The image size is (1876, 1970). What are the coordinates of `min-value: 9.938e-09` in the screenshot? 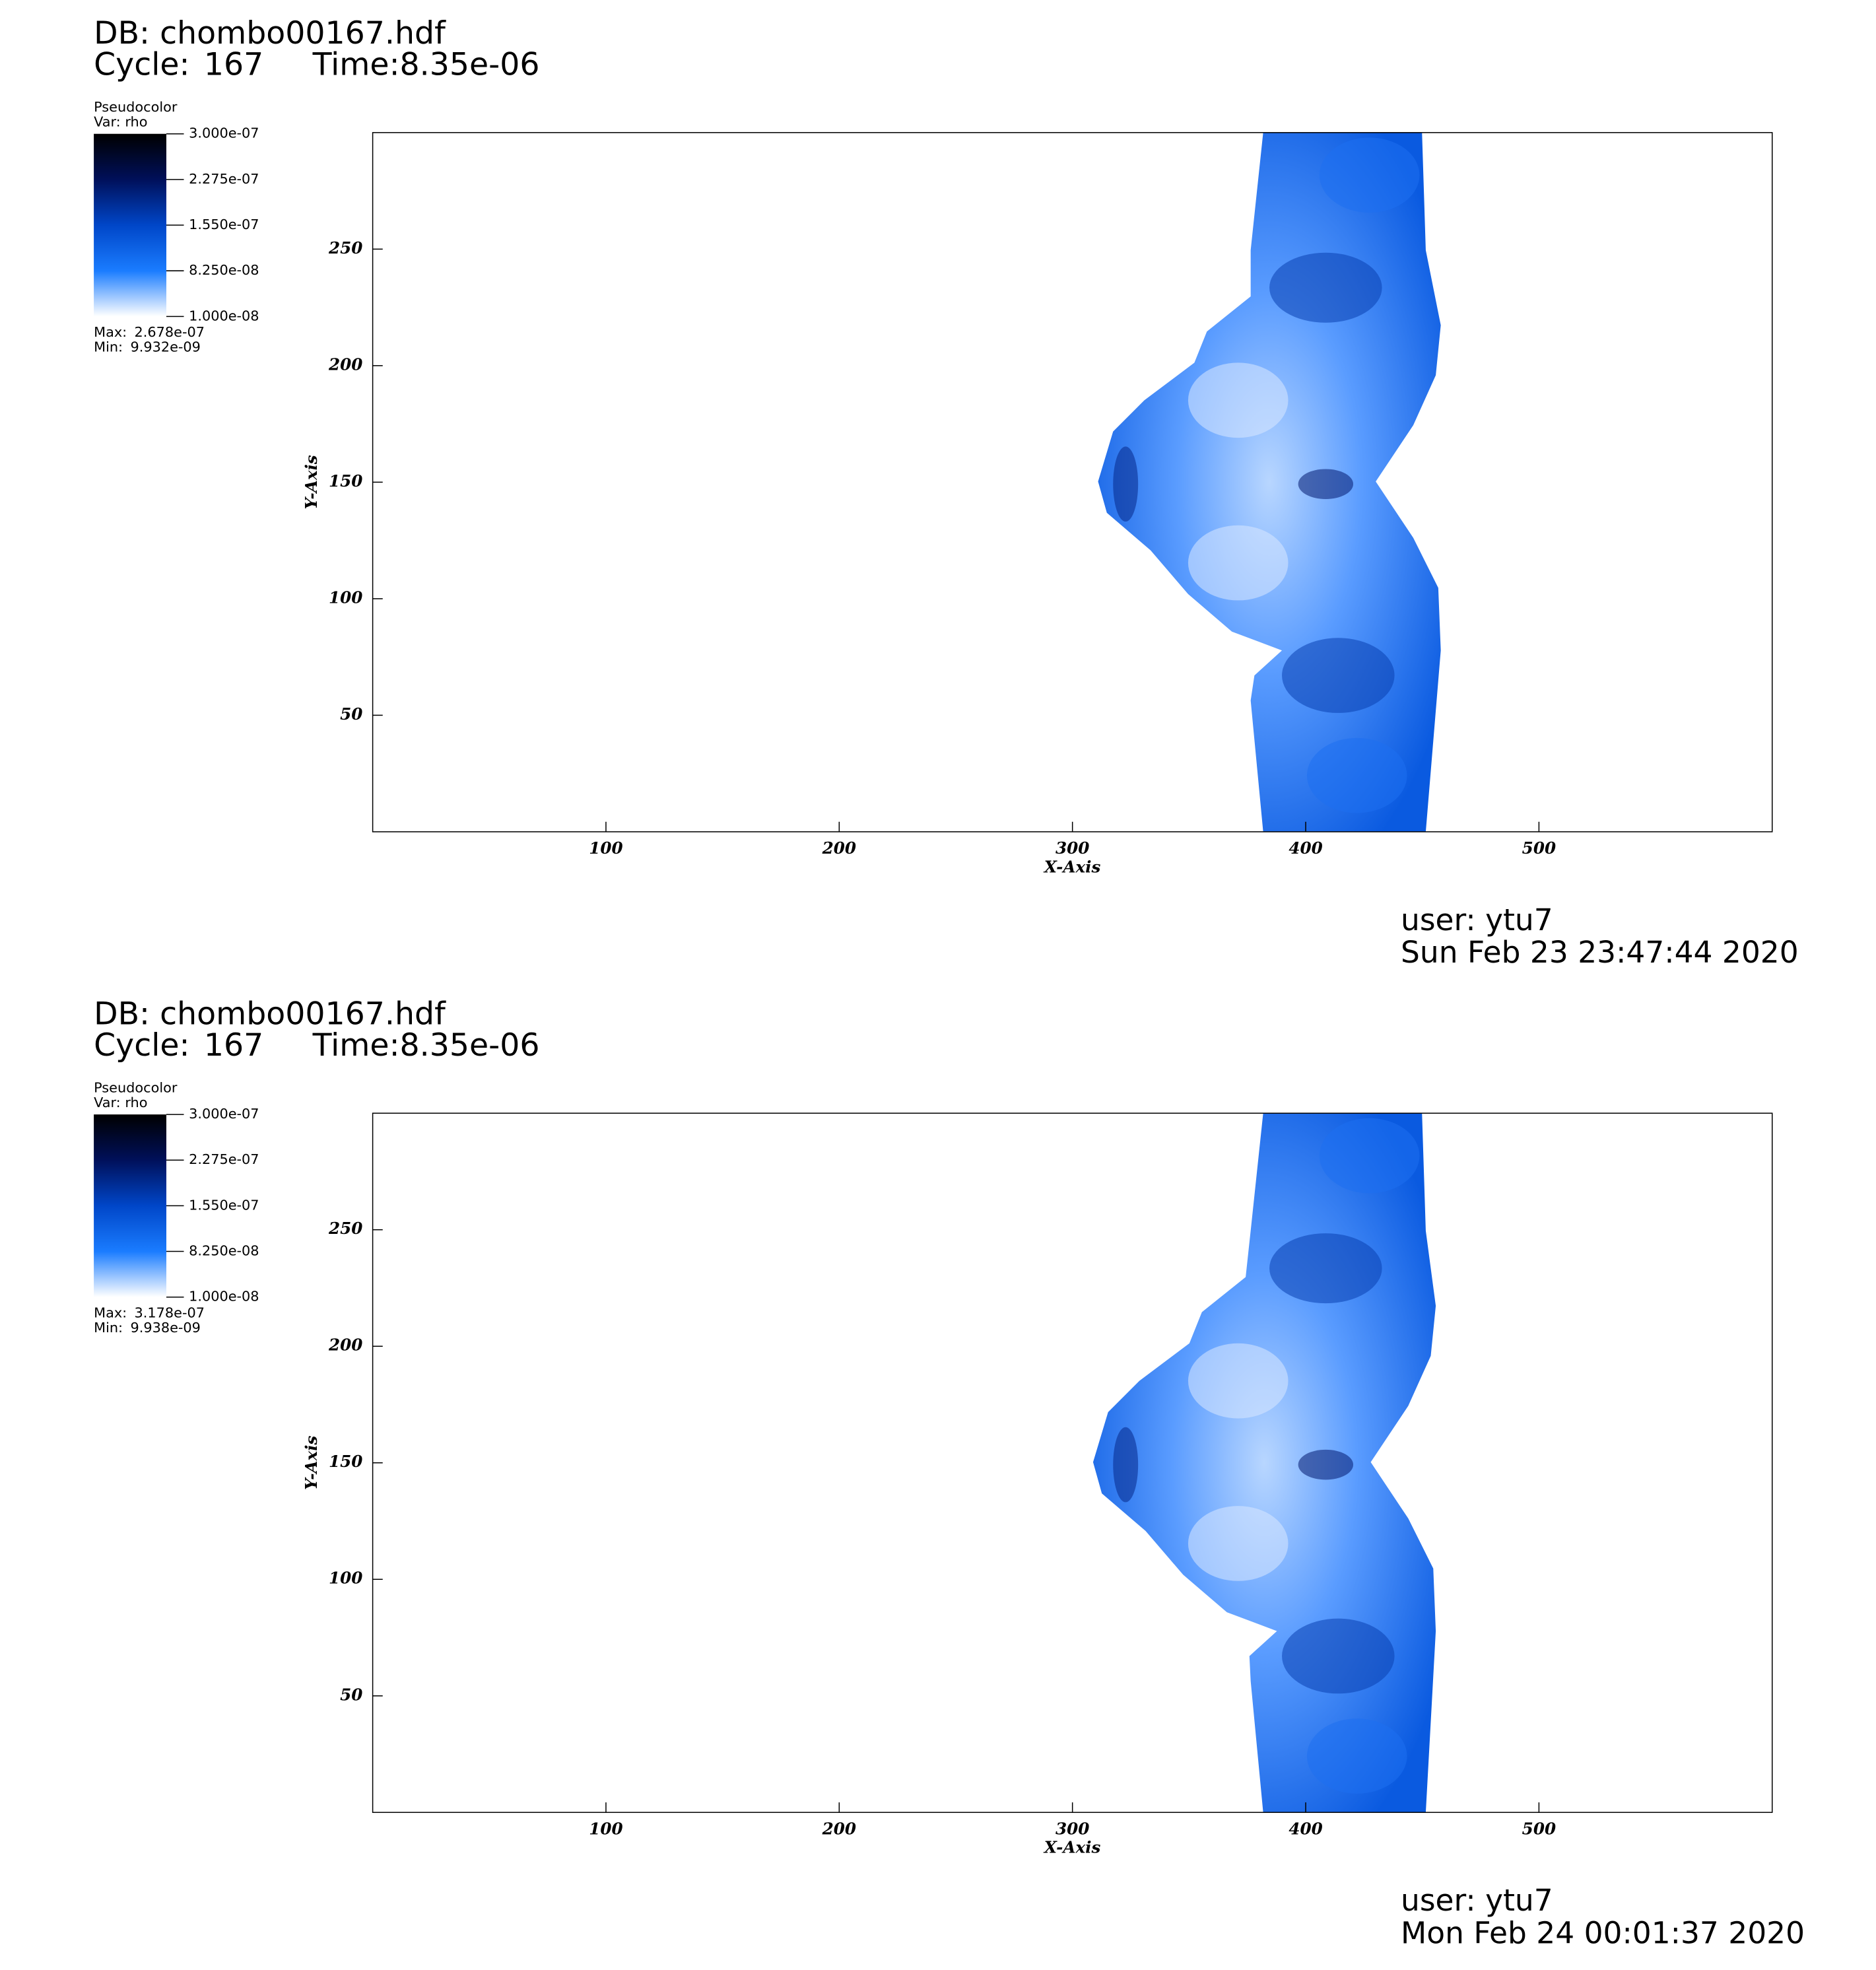 It's located at (165, 1328).